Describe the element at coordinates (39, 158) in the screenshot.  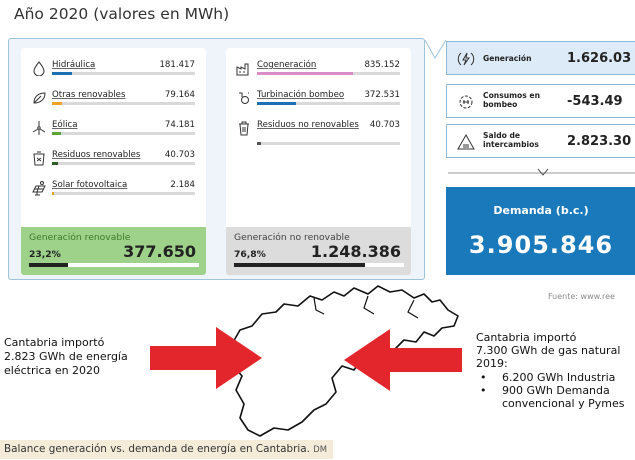
I see `waste-renewable-icon` at that location.